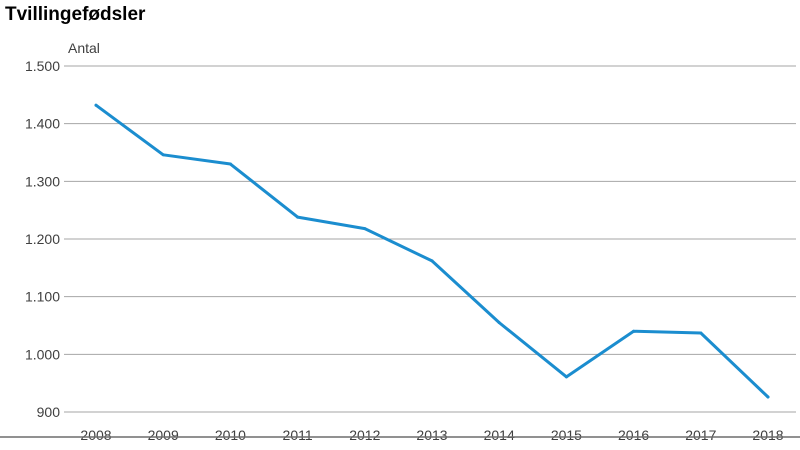 The image size is (800, 450). I want to click on y-tick-label-1500: 1.500, so click(42, 66).